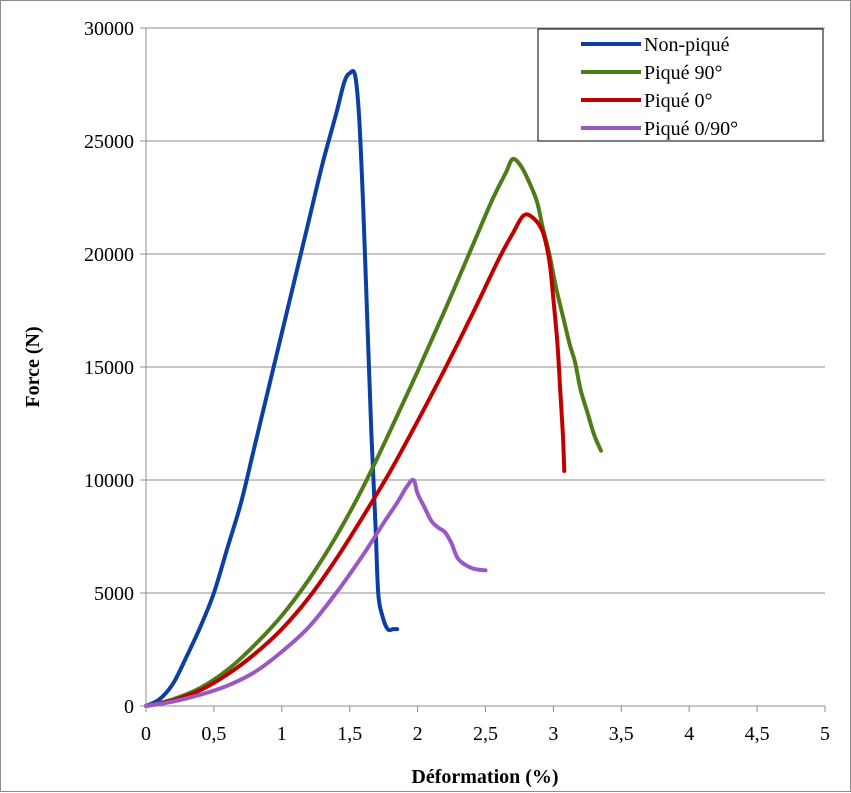 The width and height of the screenshot is (851, 793). What do you see at coordinates (109, 481) in the screenshot?
I see `y-tick-label: 10000` at bounding box center [109, 481].